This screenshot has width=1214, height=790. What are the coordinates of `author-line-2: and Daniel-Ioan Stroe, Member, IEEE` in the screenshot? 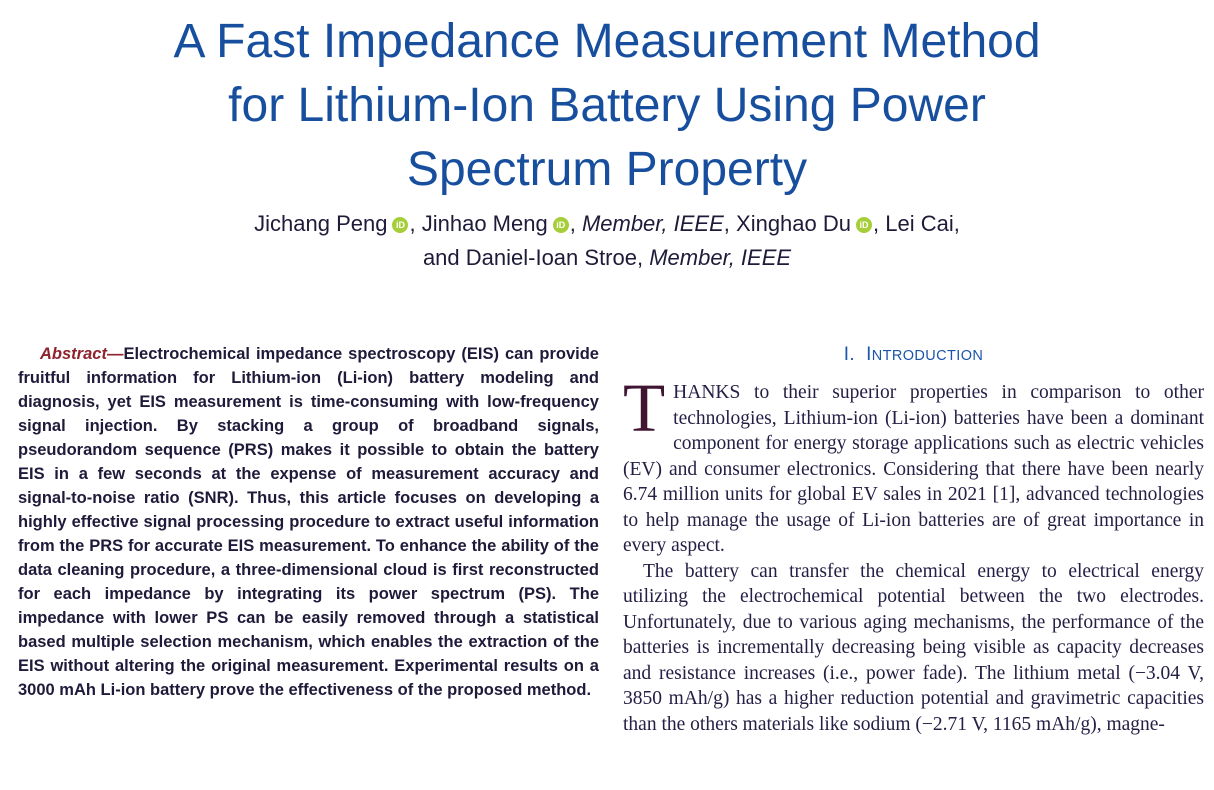 It's located at (607, 258).